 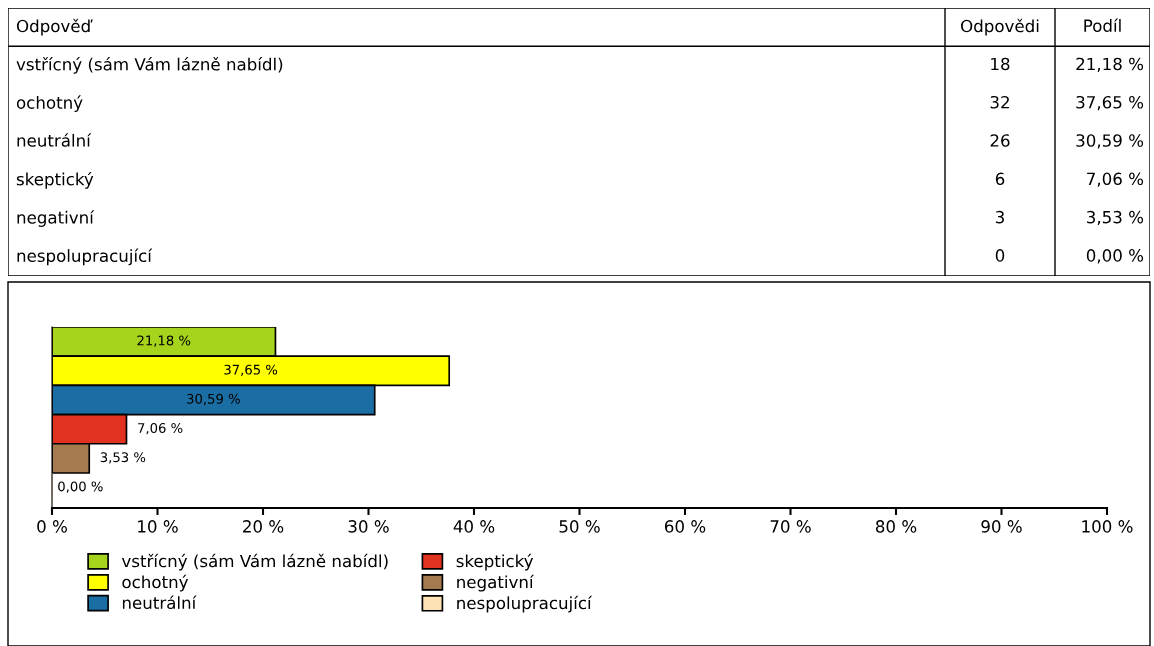 What do you see at coordinates (999, 102) in the screenshot?
I see `data-label: 32` at bounding box center [999, 102].